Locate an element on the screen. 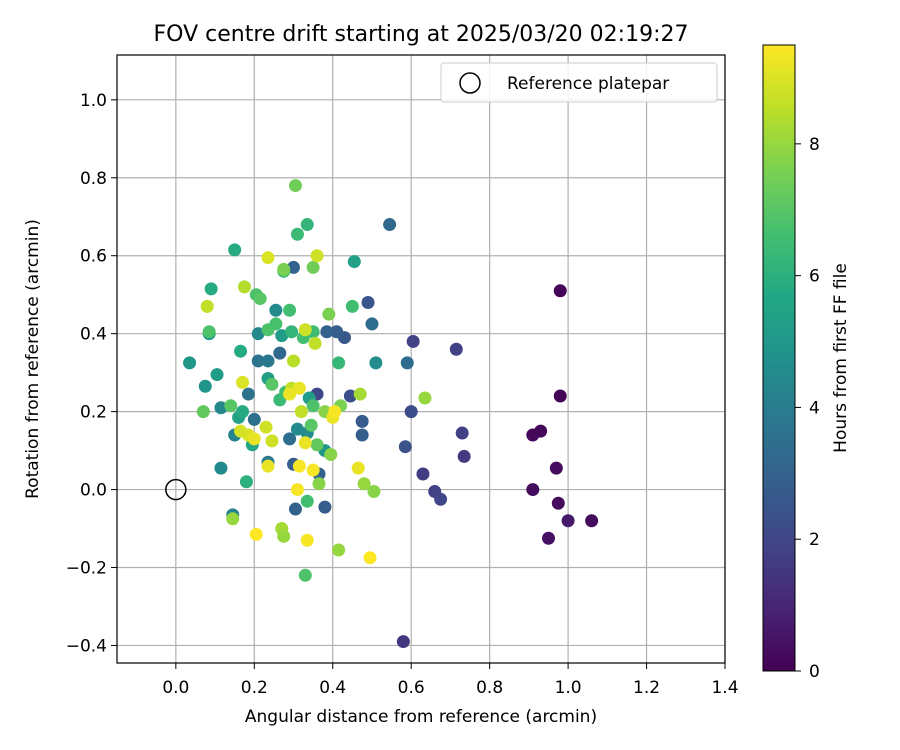 Image resolution: width=900 pixels, height=750 pixels. legend: Reference platepar is located at coordinates (579, 82).